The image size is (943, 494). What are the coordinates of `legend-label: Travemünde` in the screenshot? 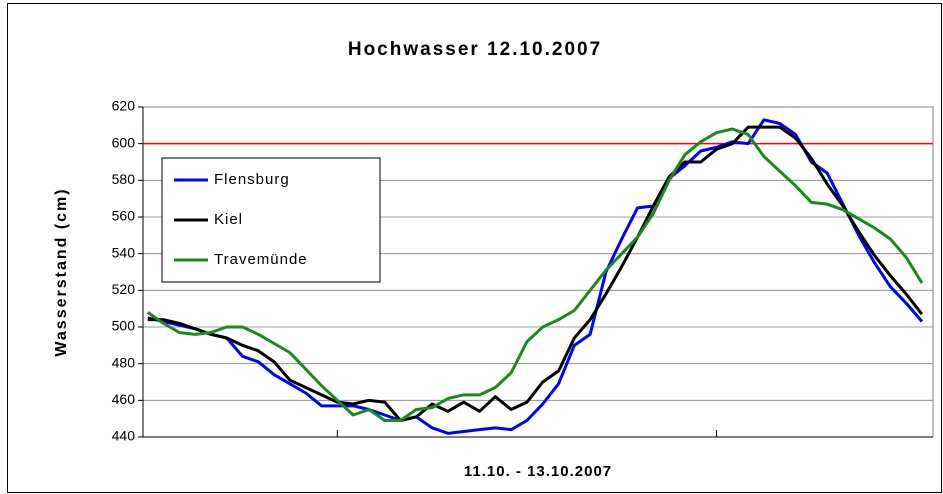 It's located at (261, 259).